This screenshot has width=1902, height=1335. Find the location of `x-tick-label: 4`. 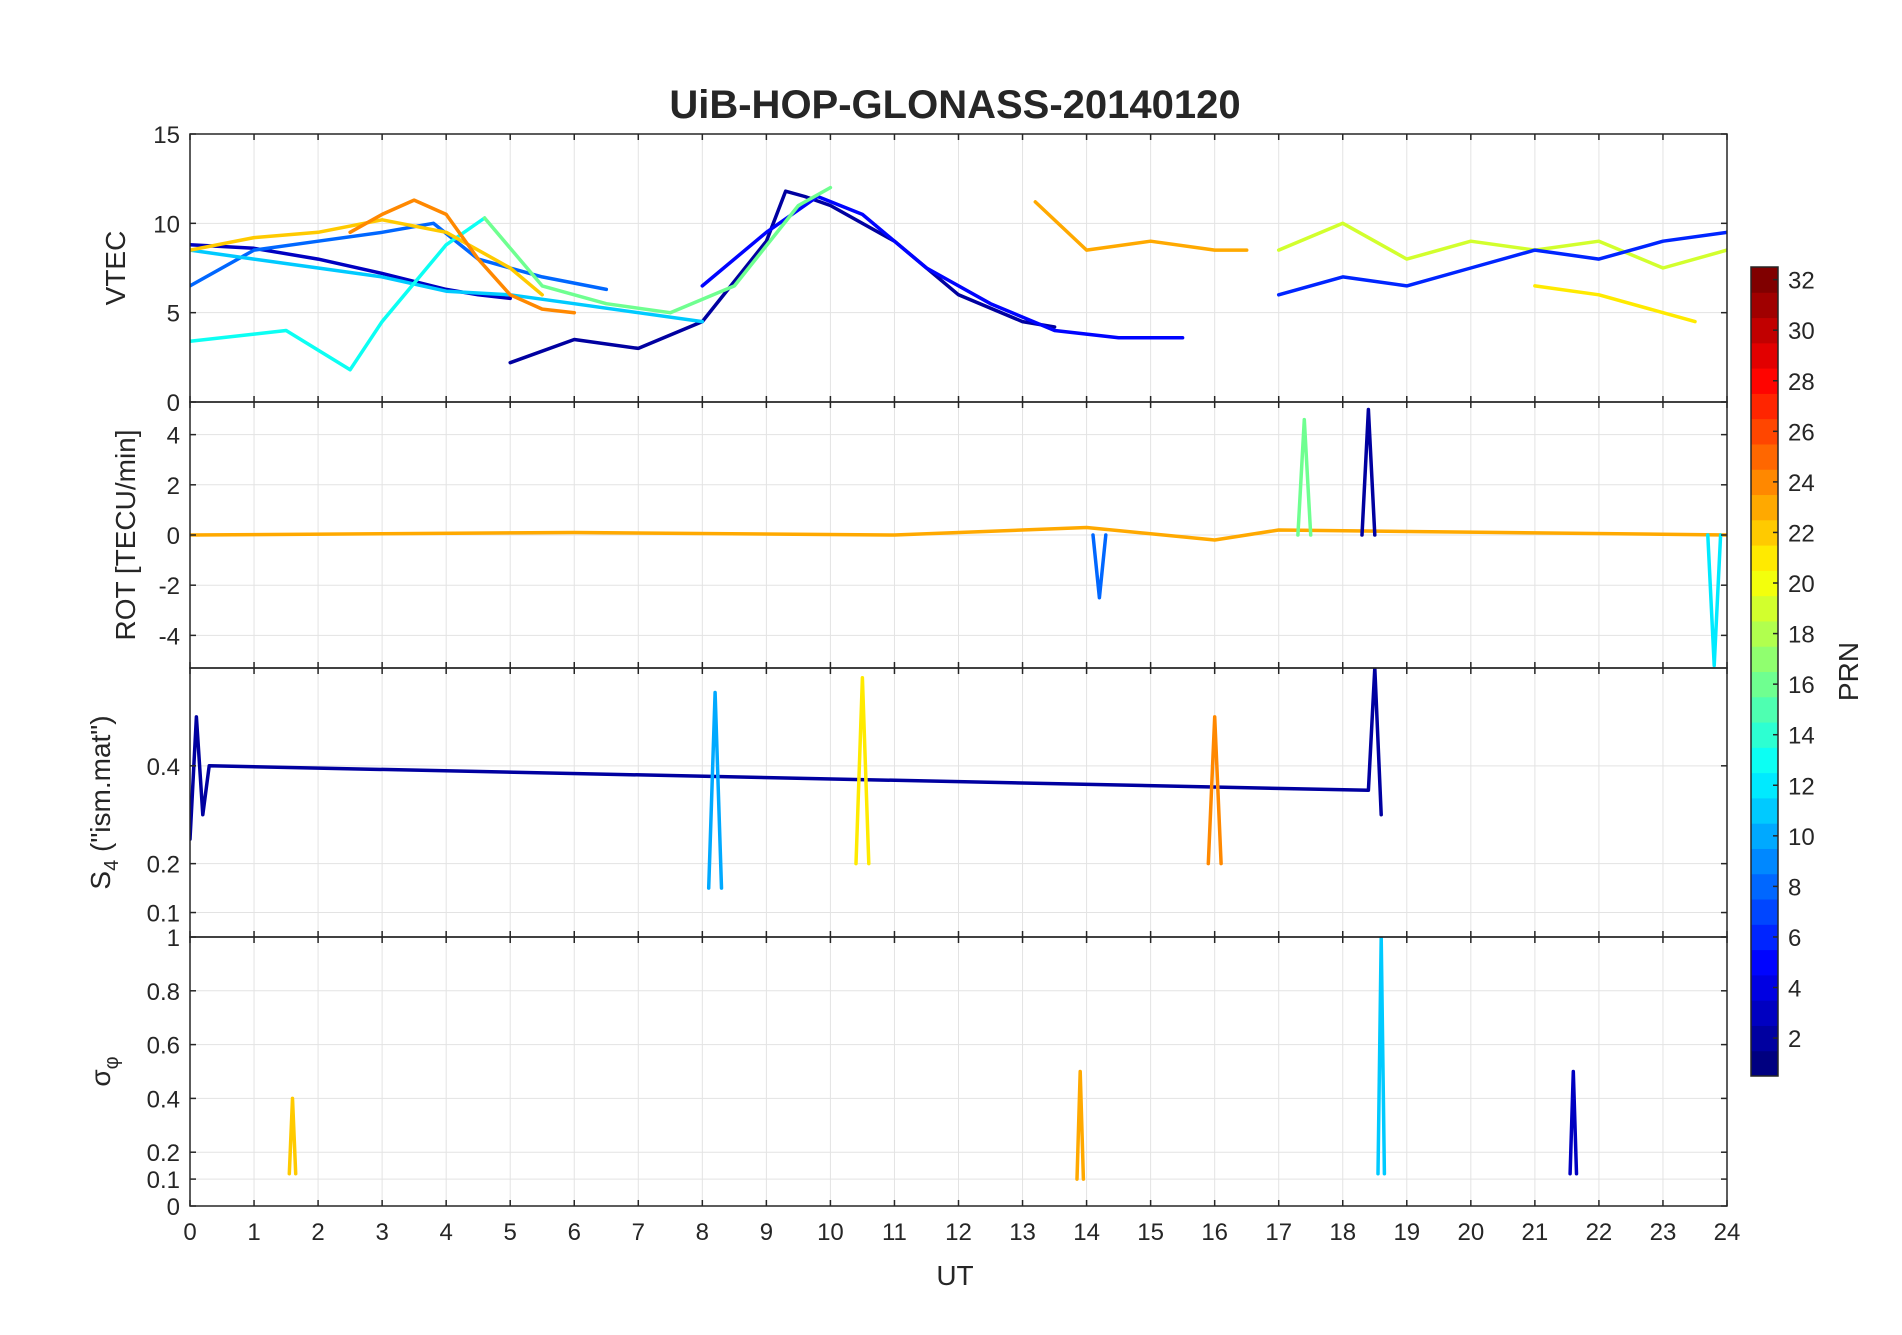

x-tick-label: 4 is located at coordinates (445, 1232).